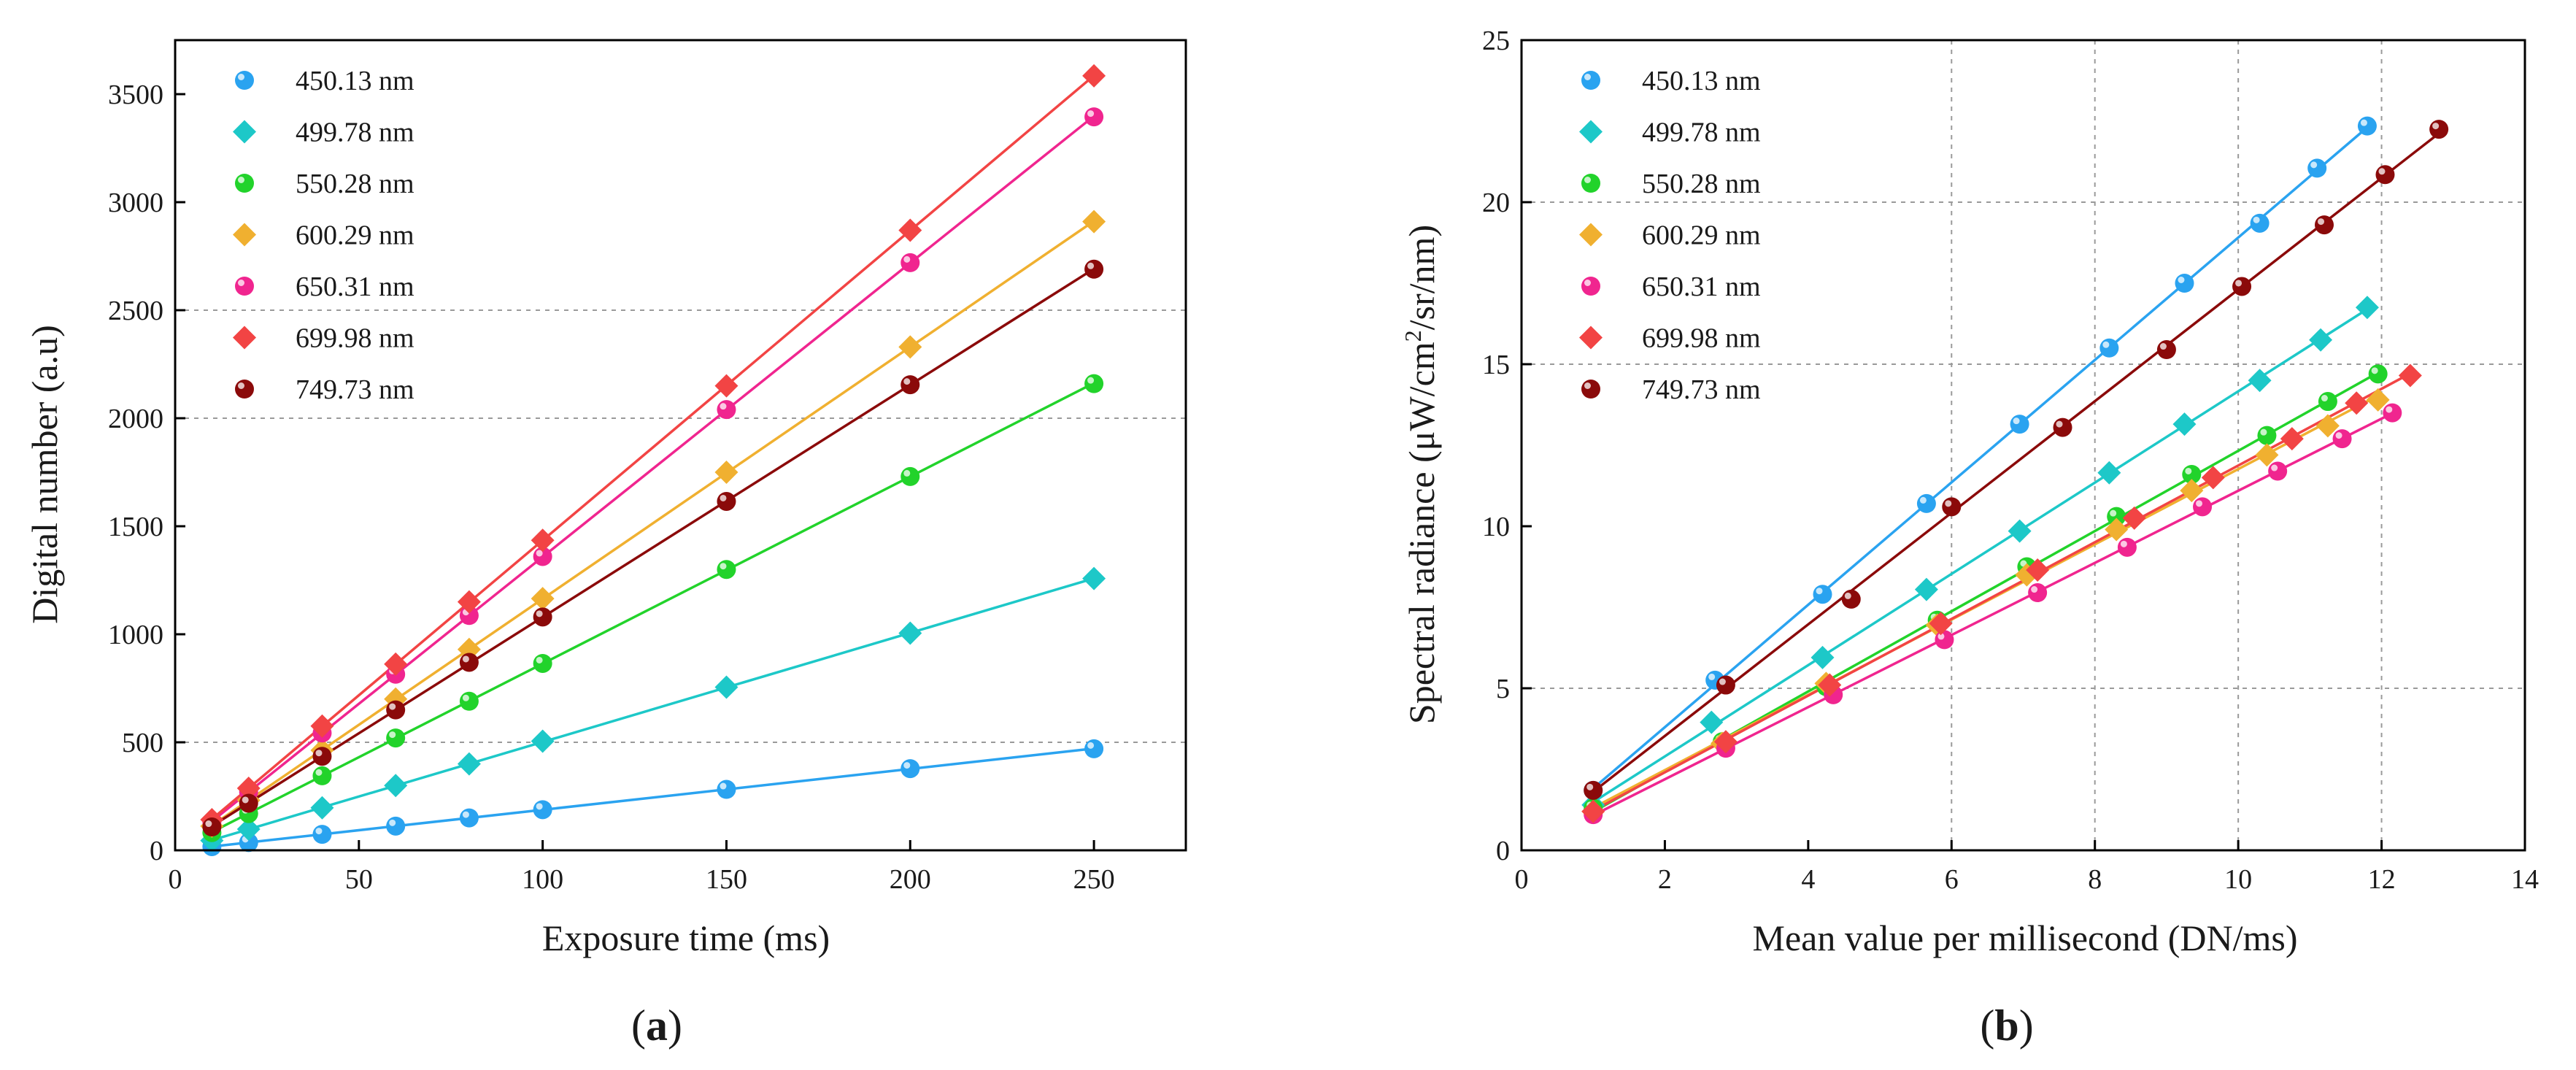 The width and height of the screenshot is (2576, 1070). I want to click on panel-a-point-6-0-highlight, so click(208, 824).